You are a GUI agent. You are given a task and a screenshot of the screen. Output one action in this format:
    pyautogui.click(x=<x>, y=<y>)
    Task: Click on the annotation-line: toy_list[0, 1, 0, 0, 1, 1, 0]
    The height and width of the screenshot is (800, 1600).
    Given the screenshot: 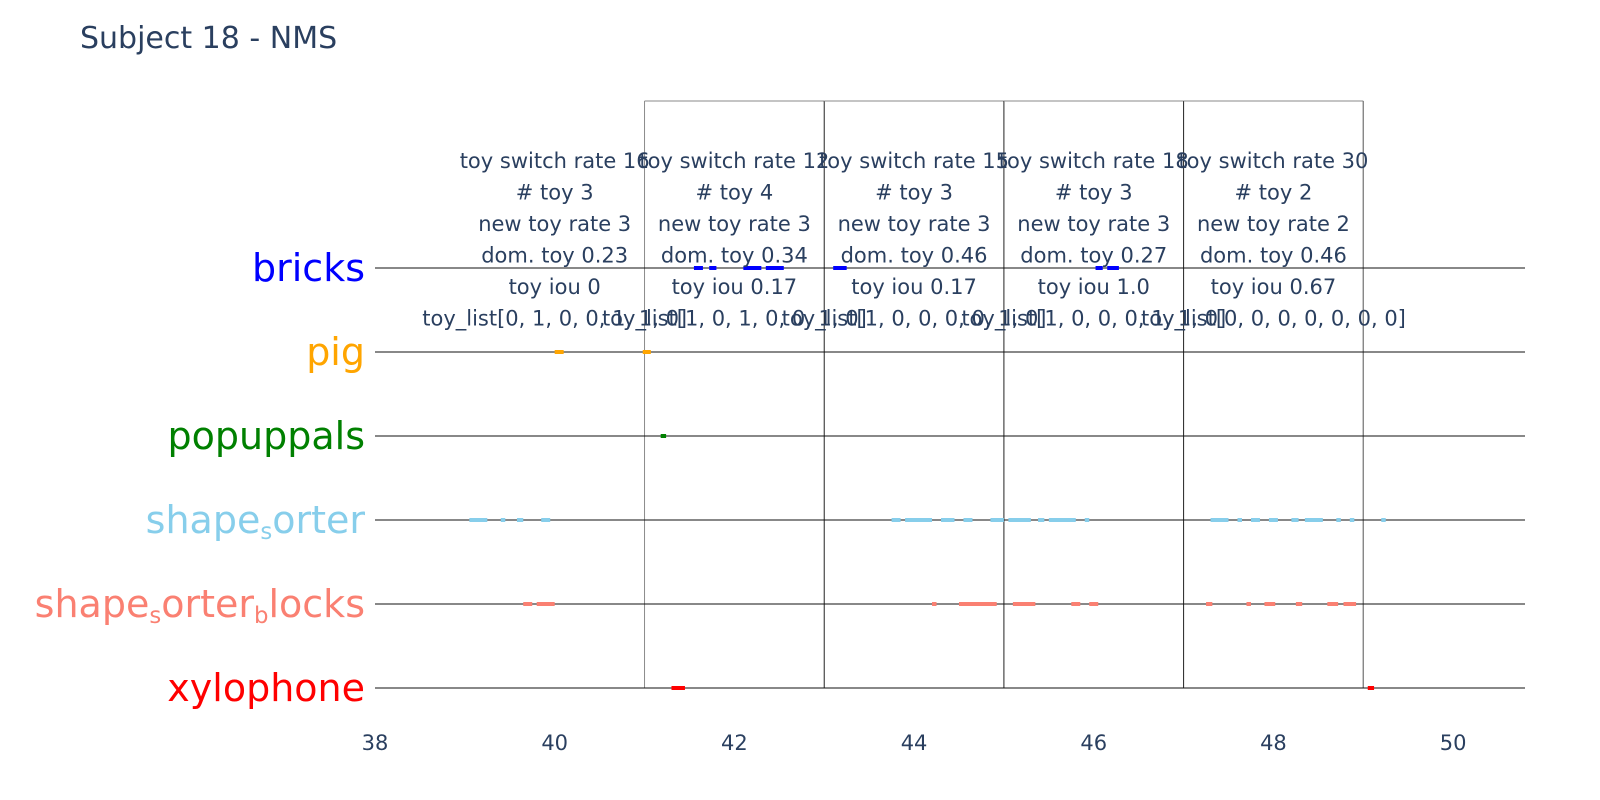 What is the action you would take?
    pyautogui.click(x=554, y=319)
    